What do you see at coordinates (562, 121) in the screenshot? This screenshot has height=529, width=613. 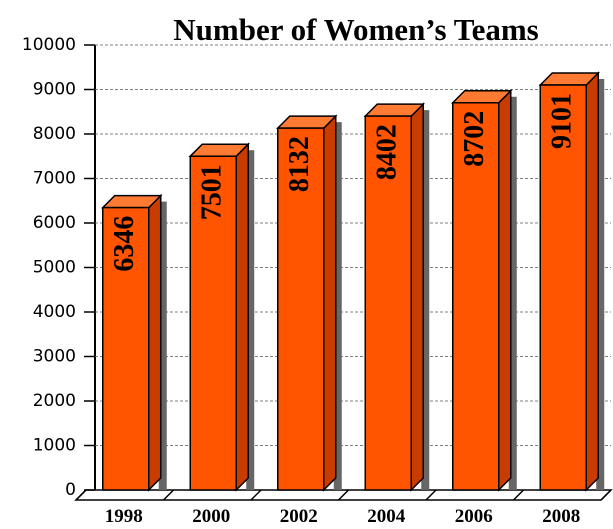 I see `value-label: 9101` at bounding box center [562, 121].